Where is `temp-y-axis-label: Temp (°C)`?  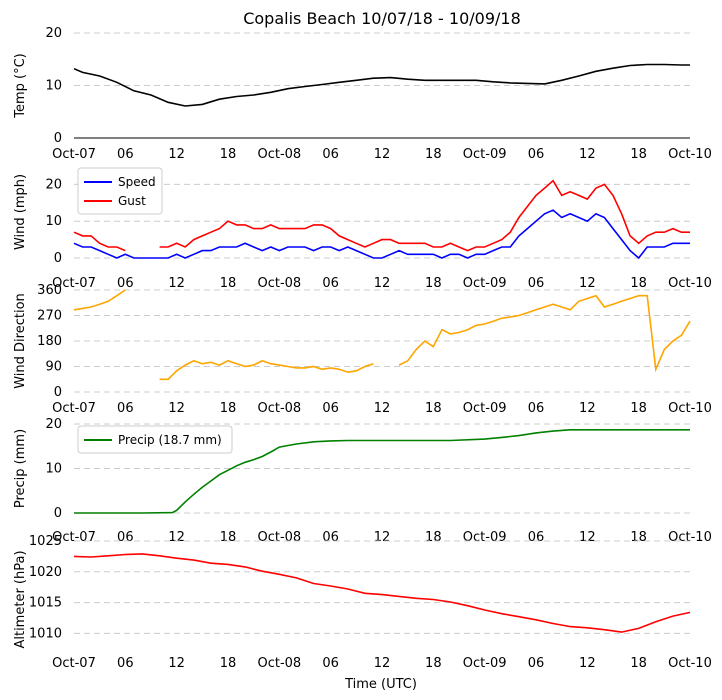 temp-y-axis-label: Temp (°C) is located at coordinates (20, 86).